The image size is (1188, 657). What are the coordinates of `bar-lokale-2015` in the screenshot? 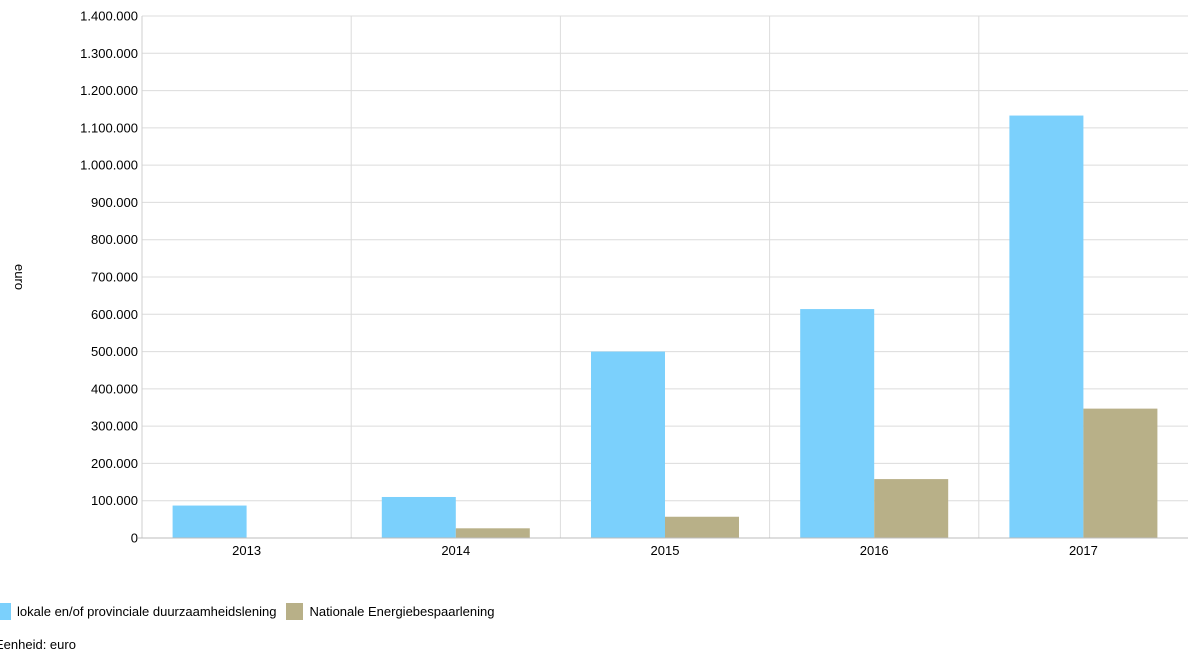 It's located at (628, 444).